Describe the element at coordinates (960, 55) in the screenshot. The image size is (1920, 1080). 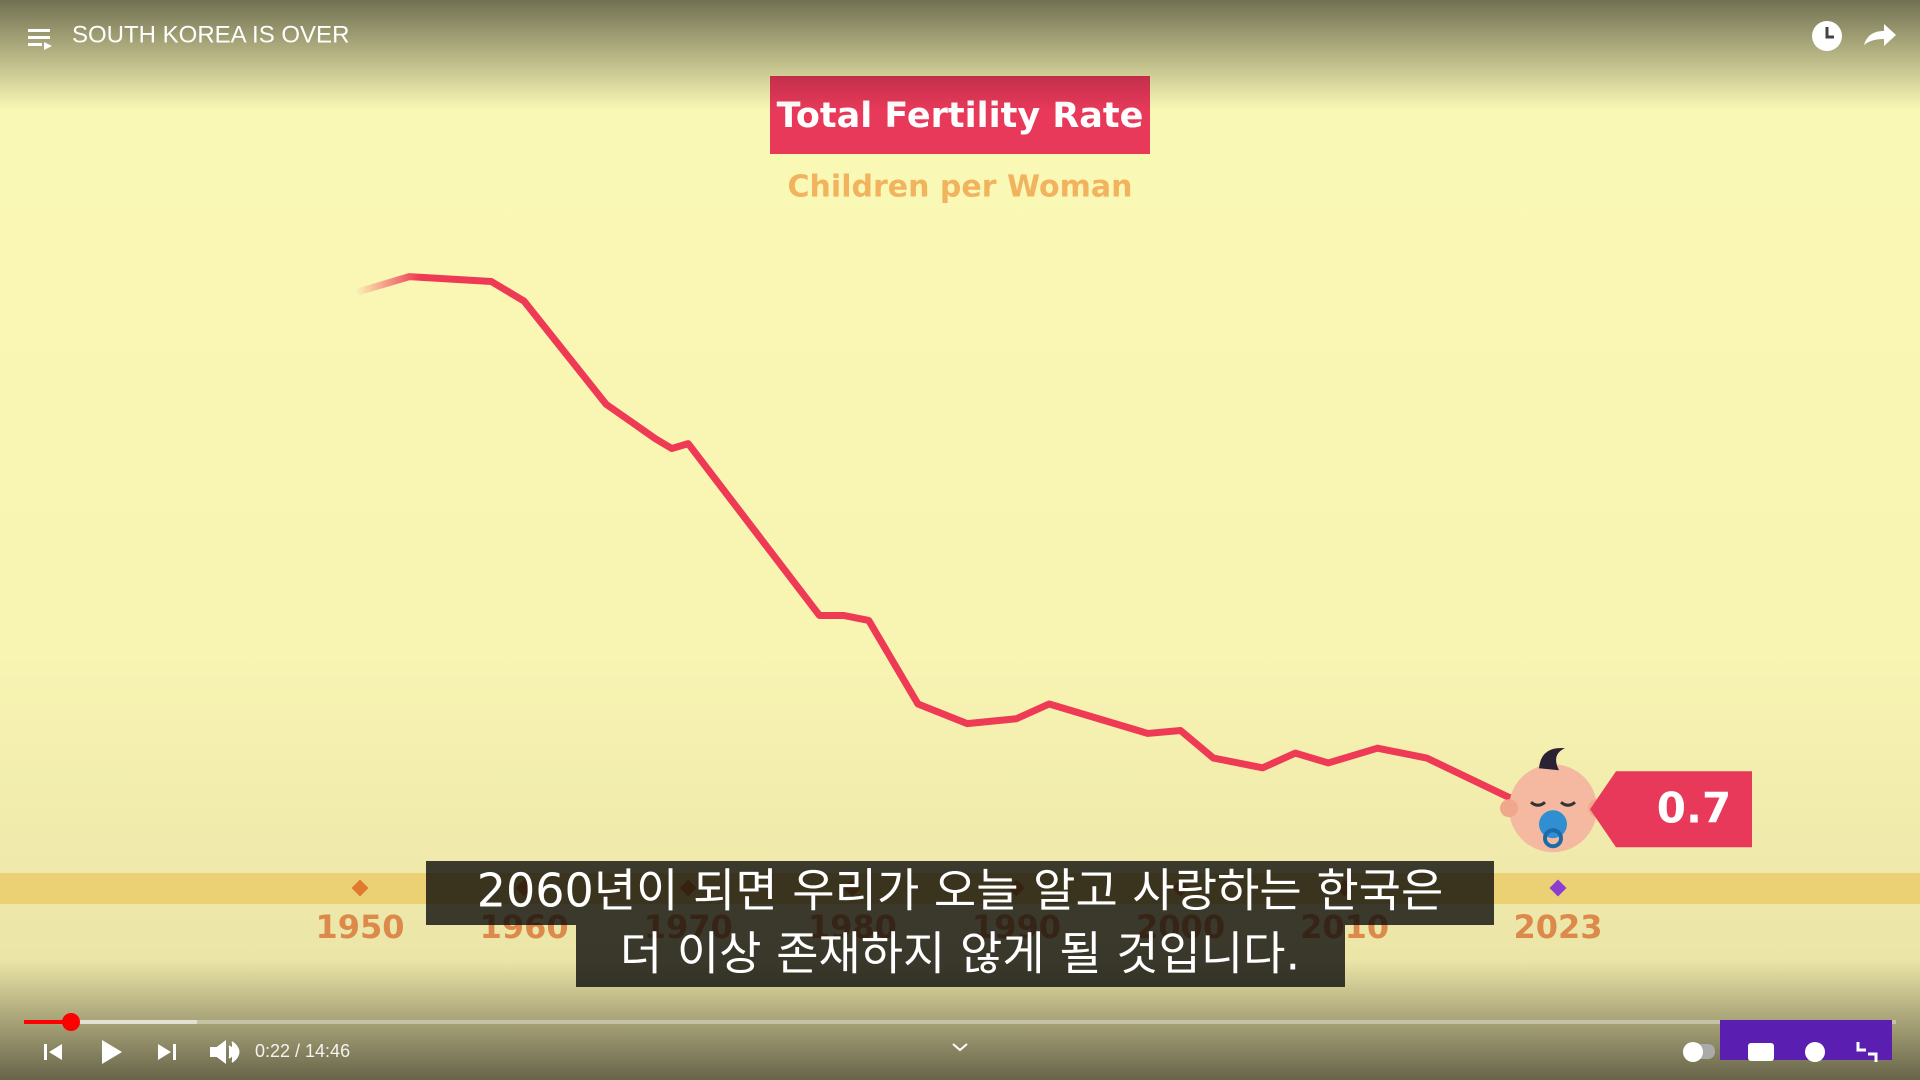
I see `top-shade` at that location.